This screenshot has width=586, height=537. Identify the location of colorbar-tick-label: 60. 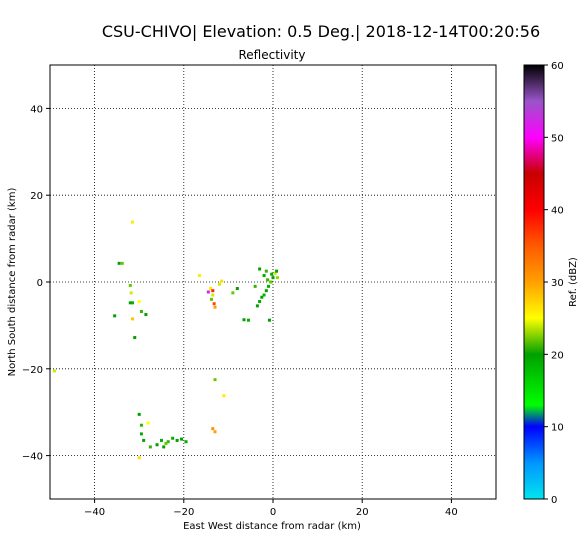
(557, 66).